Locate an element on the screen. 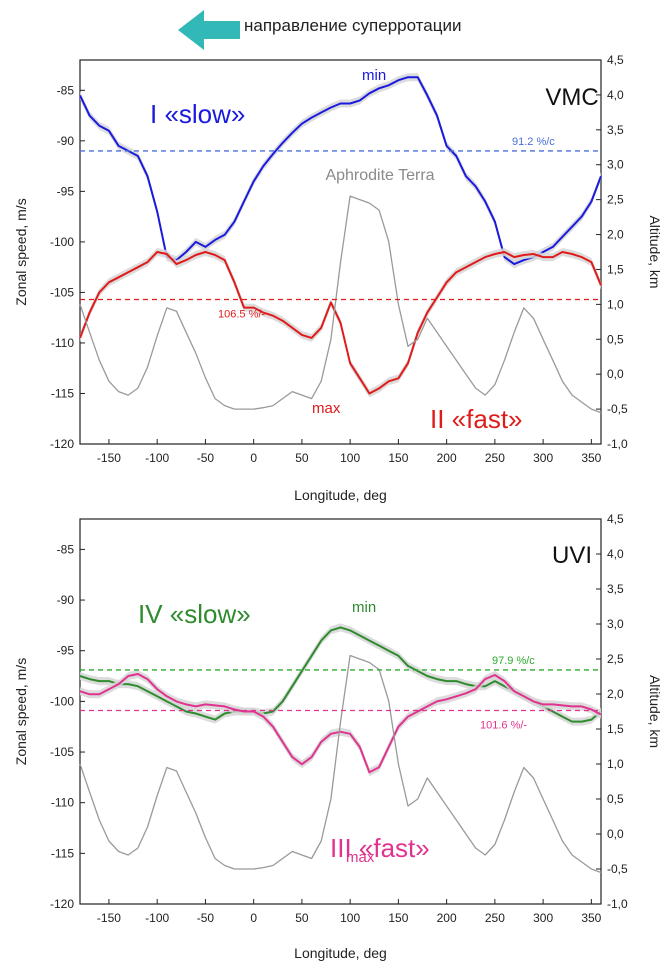 The height and width of the screenshot is (967, 662). panel1-mean-line-label: 91.2 %/c is located at coordinates (533, 142).